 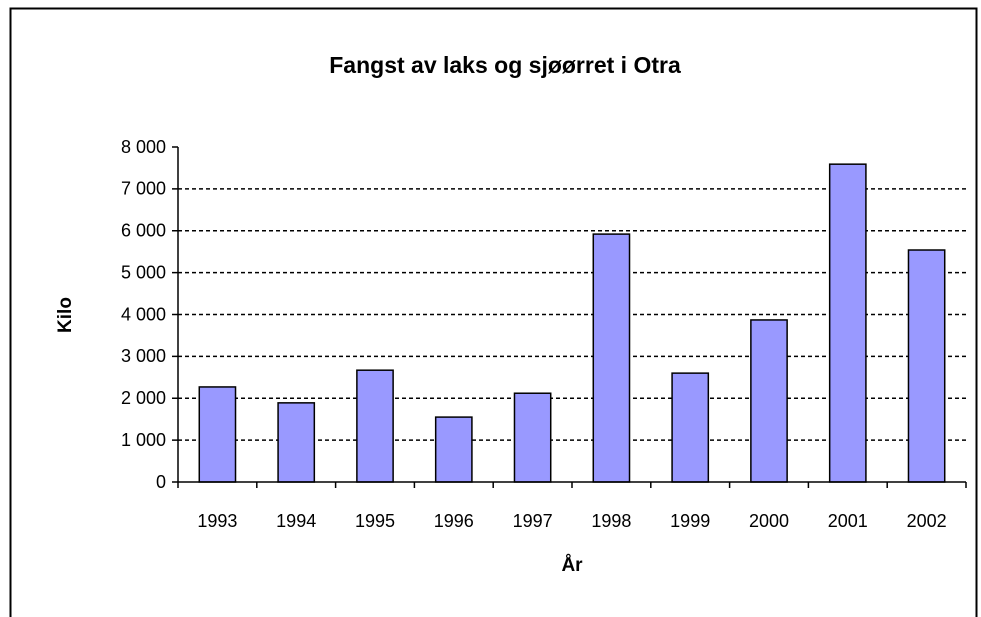 What do you see at coordinates (296, 521) in the screenshot?
I see `x-tick-label: 1994` at bounding box center [296, 521].